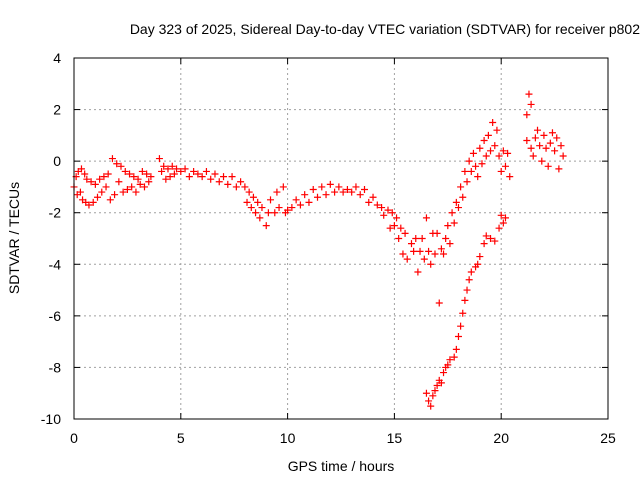 The image size is (640, 480). Describe the element at coordinates (395, 438) in the screenshot. I see `x-tick-label: 15` at that location.